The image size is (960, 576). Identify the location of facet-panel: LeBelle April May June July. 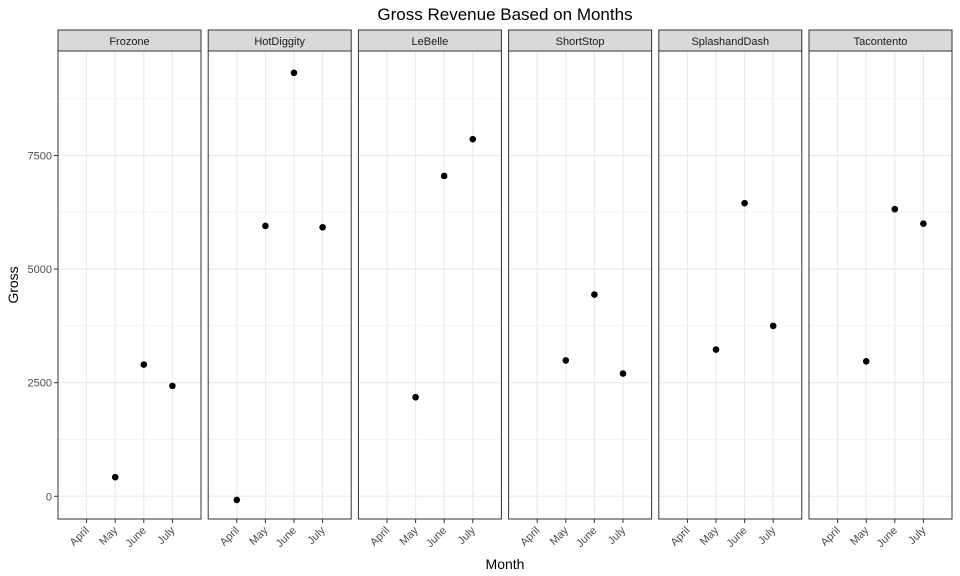
(429, 289).